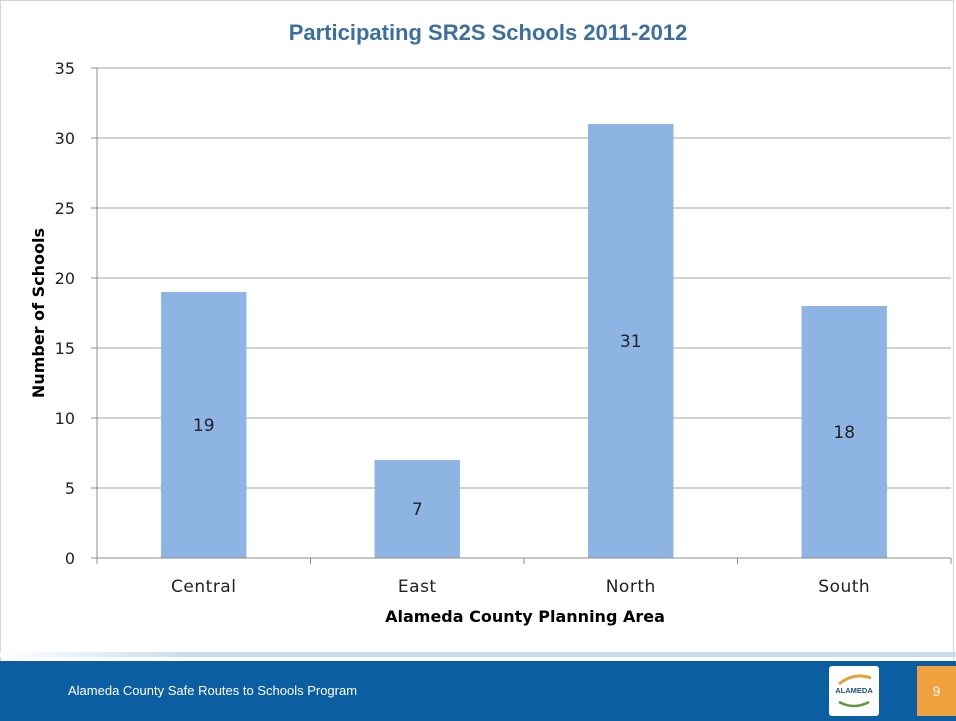 The width and height of the screenshot is (956, 721). I want to click on y-tick-label: 10, so click(65, 418).